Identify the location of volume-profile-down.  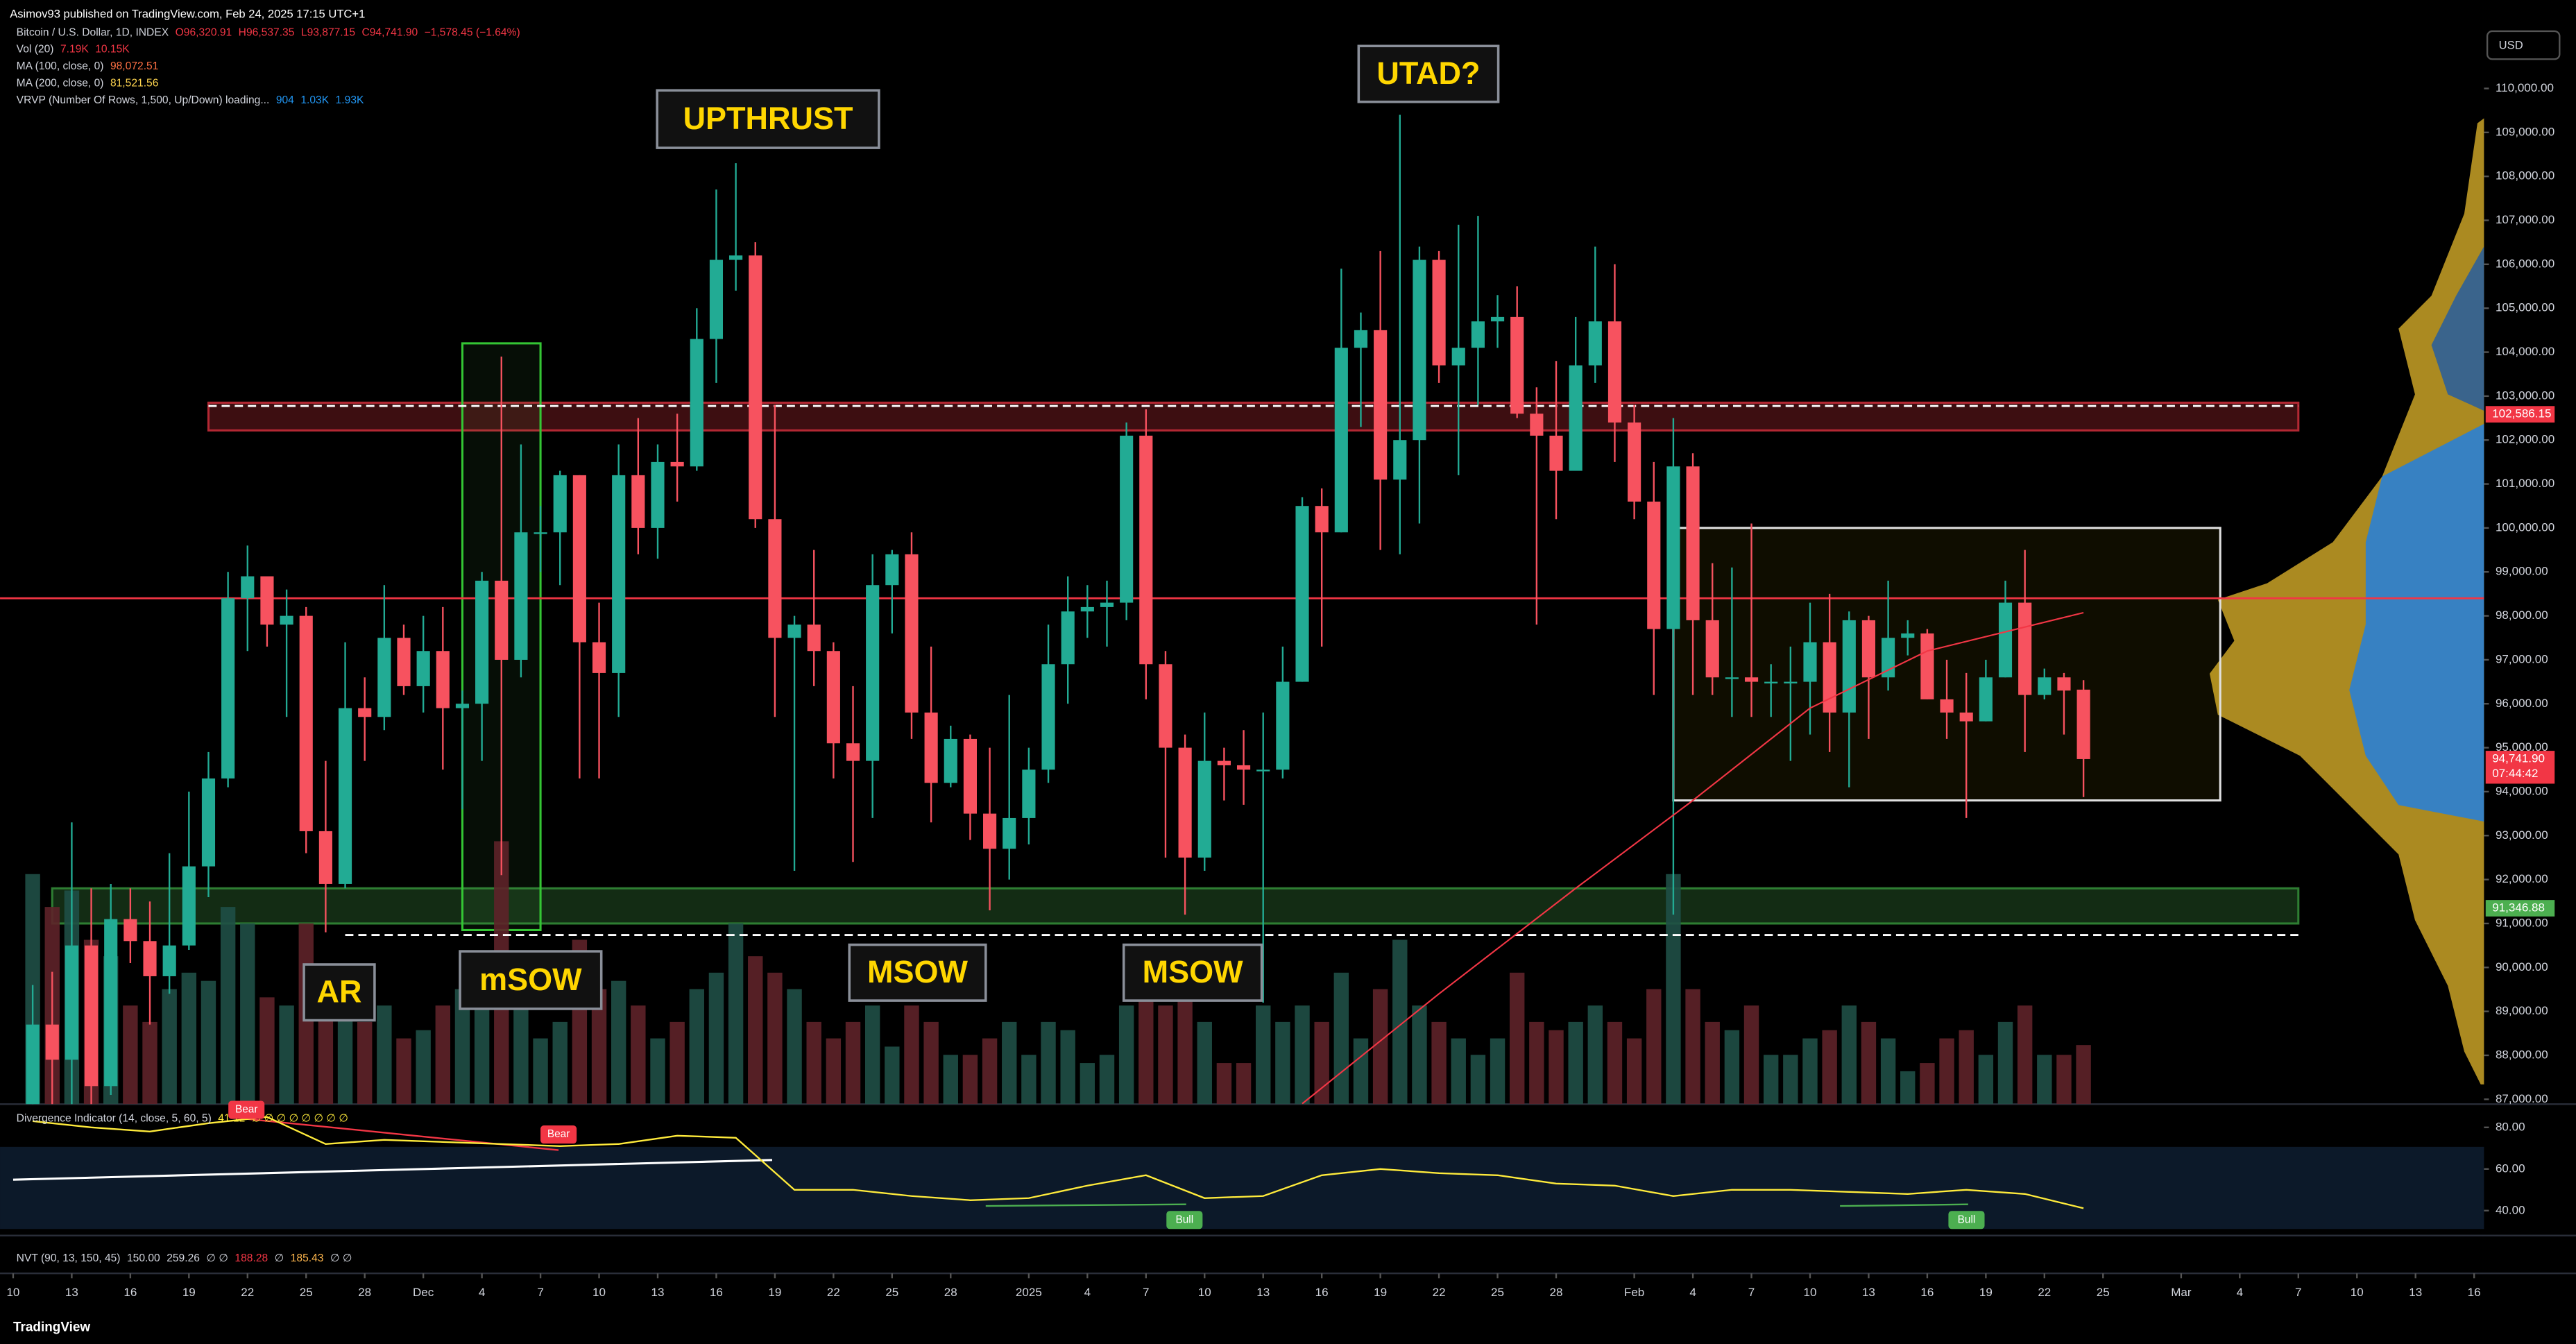
(2416, 622).